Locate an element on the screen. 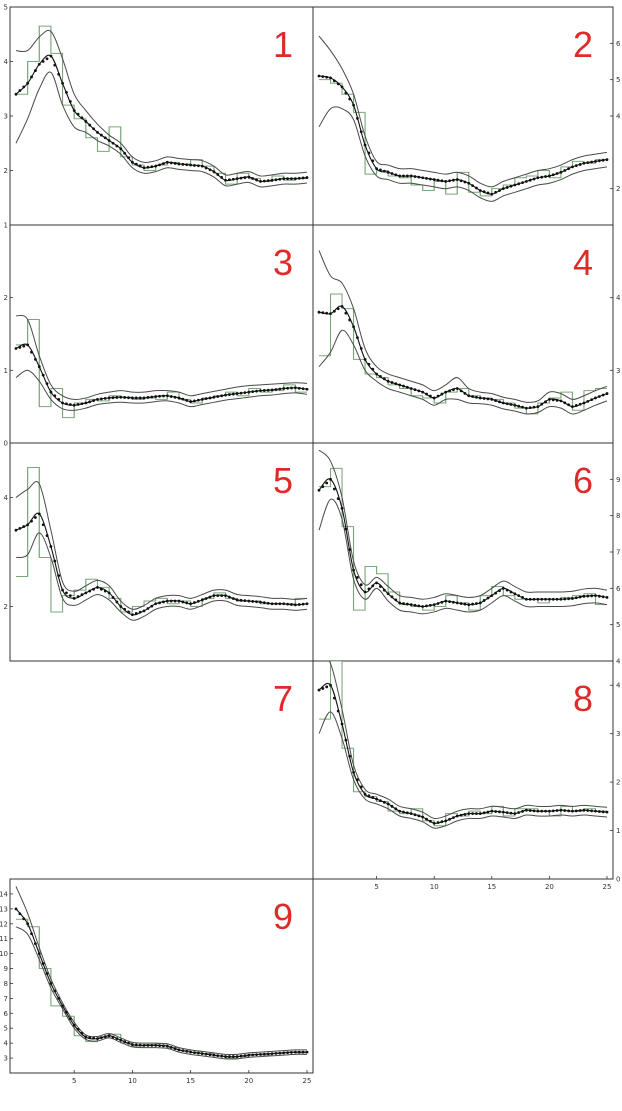  y-tick-label: 2 is located at coordinates (618, 783).